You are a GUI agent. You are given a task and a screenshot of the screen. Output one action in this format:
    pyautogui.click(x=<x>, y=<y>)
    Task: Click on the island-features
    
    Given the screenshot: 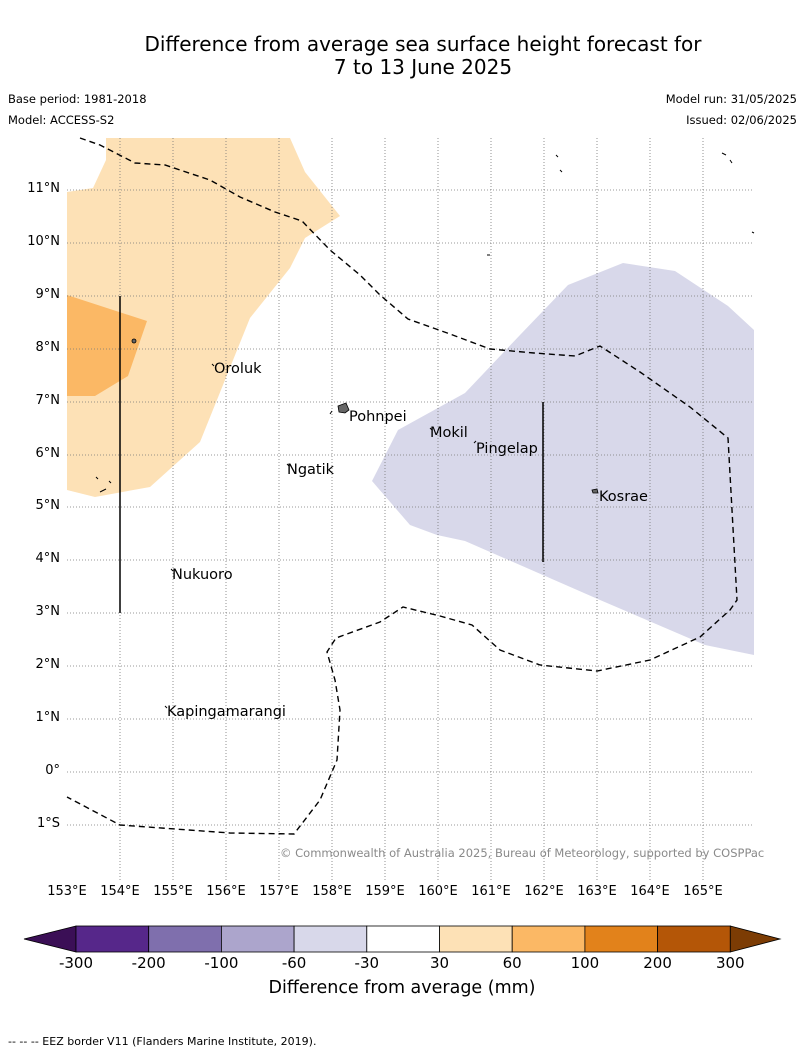 What is the action you would take?
    pyautogui.click(x=365, y=416)
    